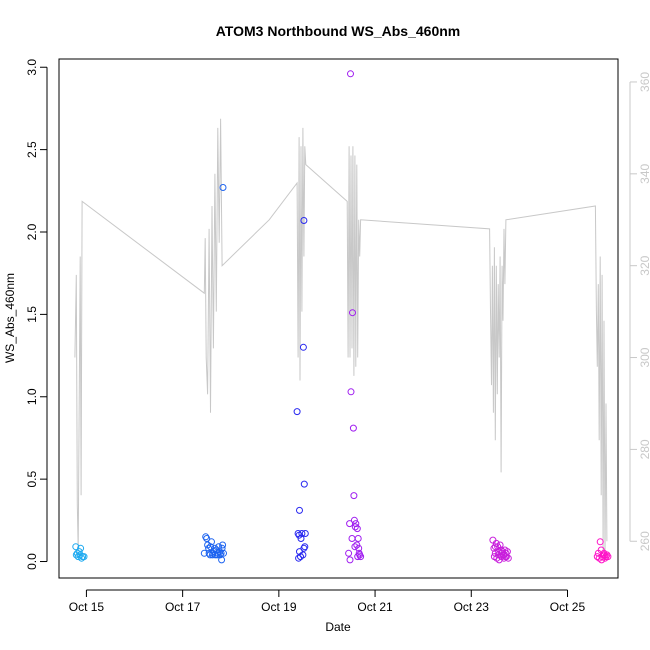  What do you see at coordinates (32, 231) in the screenshot?
I see `y-tick-label: 2.0` at bounding box center [32, 231].